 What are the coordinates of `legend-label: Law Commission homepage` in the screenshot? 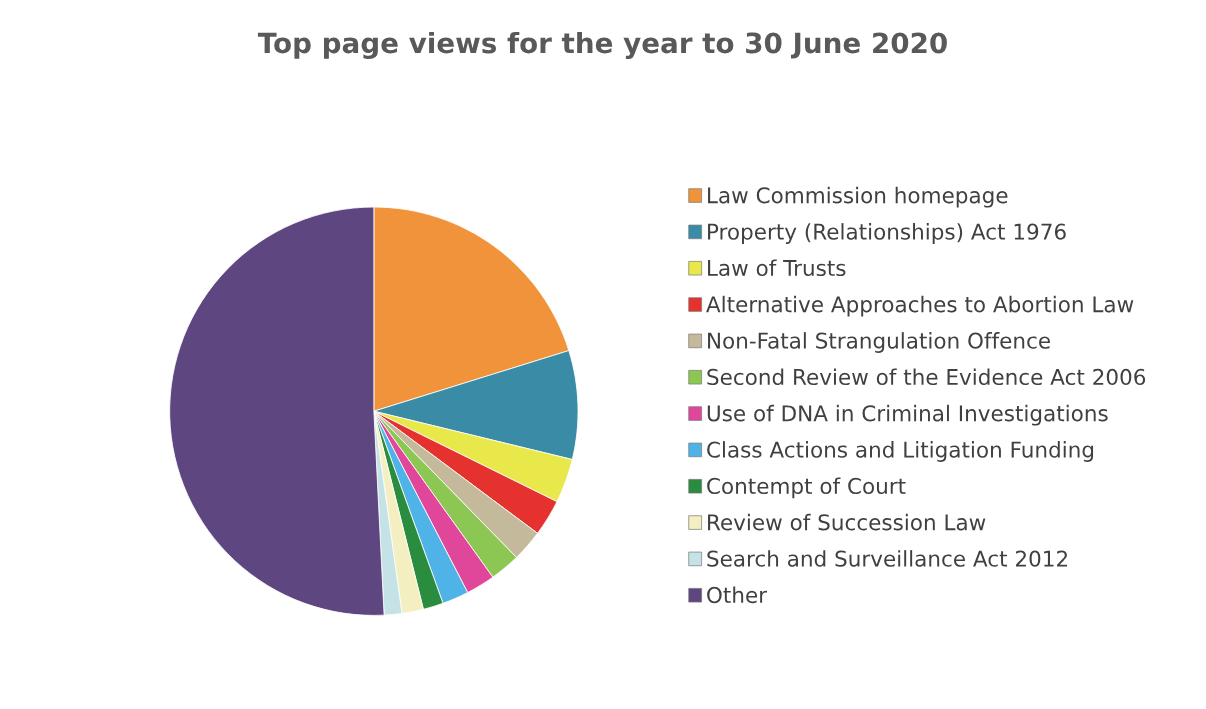 It's located at (858, 197).